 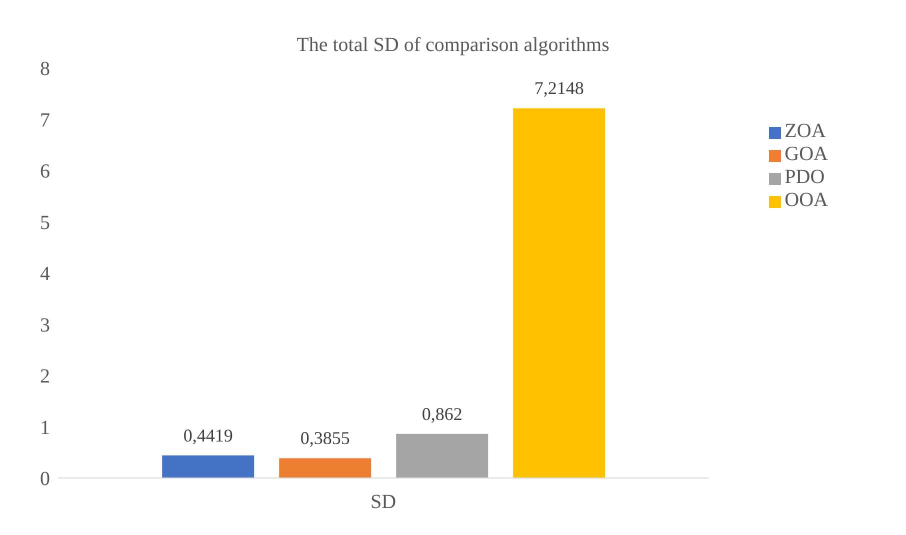 What do you see at coordinates (45, 377) in the screenshot?
I see `y-tick-label: 2` at bounding box center [45, 377].